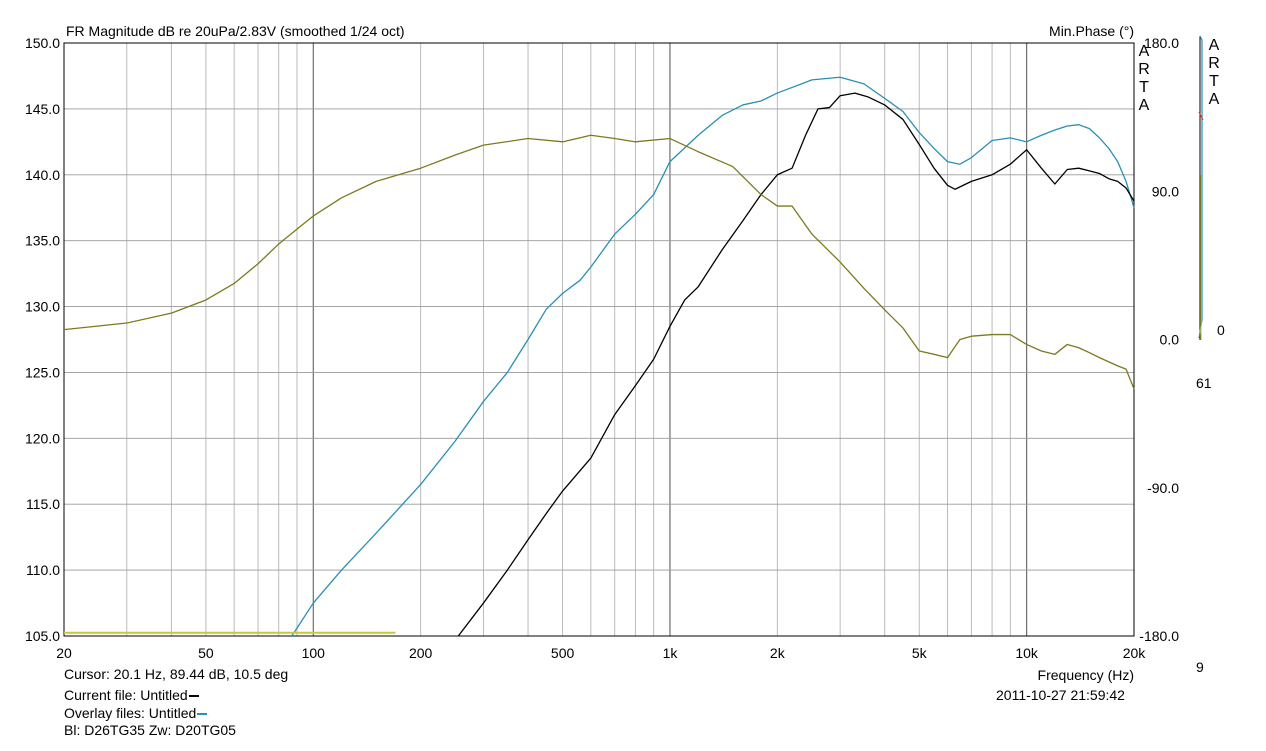 The image size is (1266, 751). Describe the element at coordinates (1163, 488) in the screenshot. I see `y2-tick-label: -90.0` at that location.